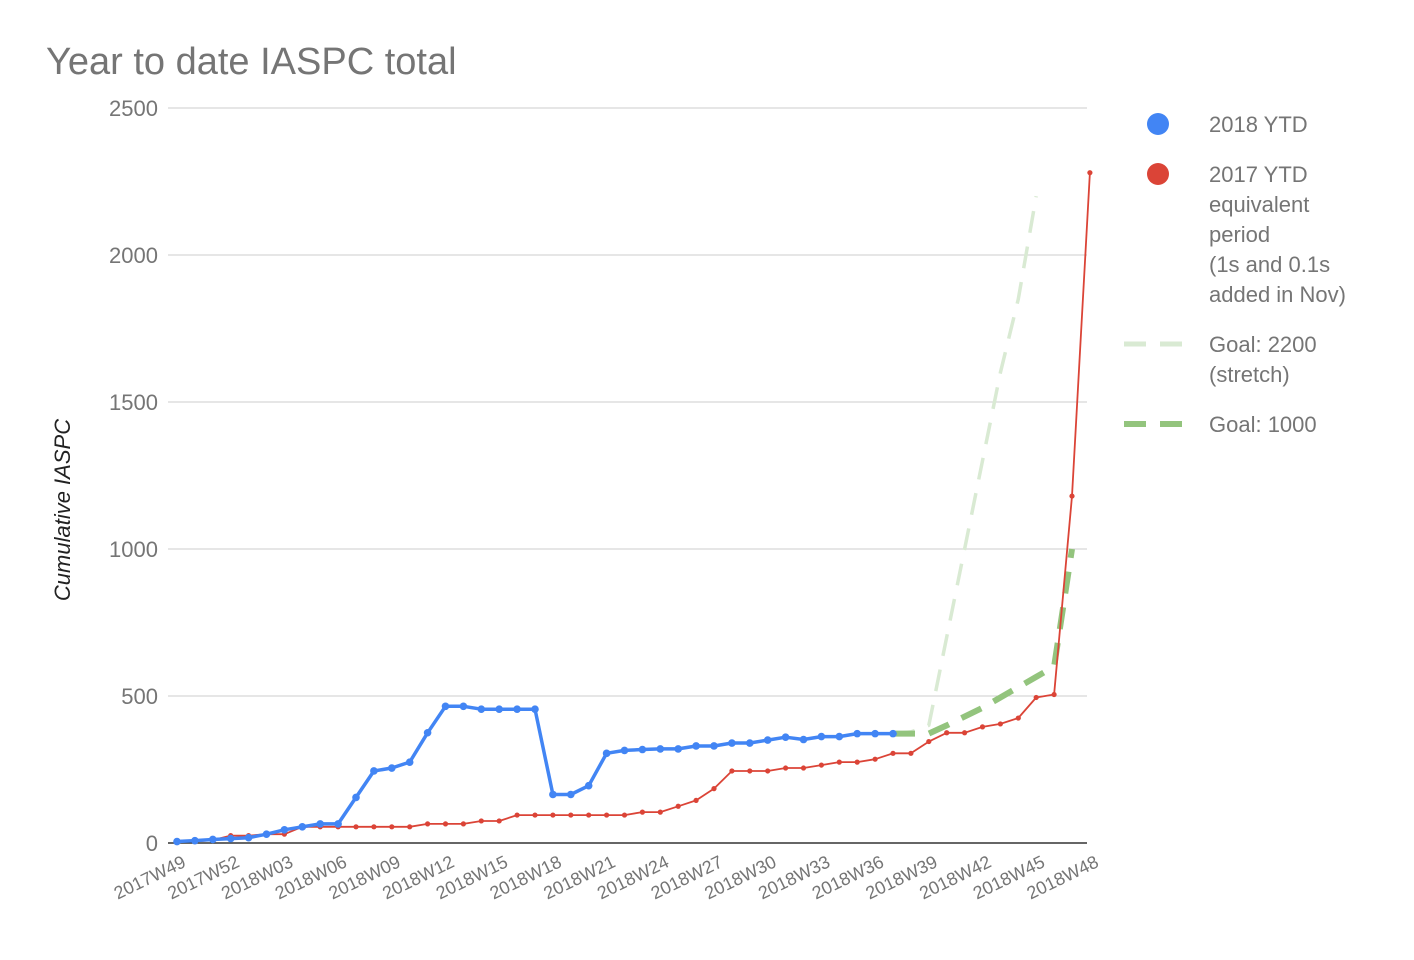 The width and height of the screenshot is (1414, 960). Describe the element at coordinates (1249, 374) in the screenshot. I see `legend-label: (stretch)` at that location.